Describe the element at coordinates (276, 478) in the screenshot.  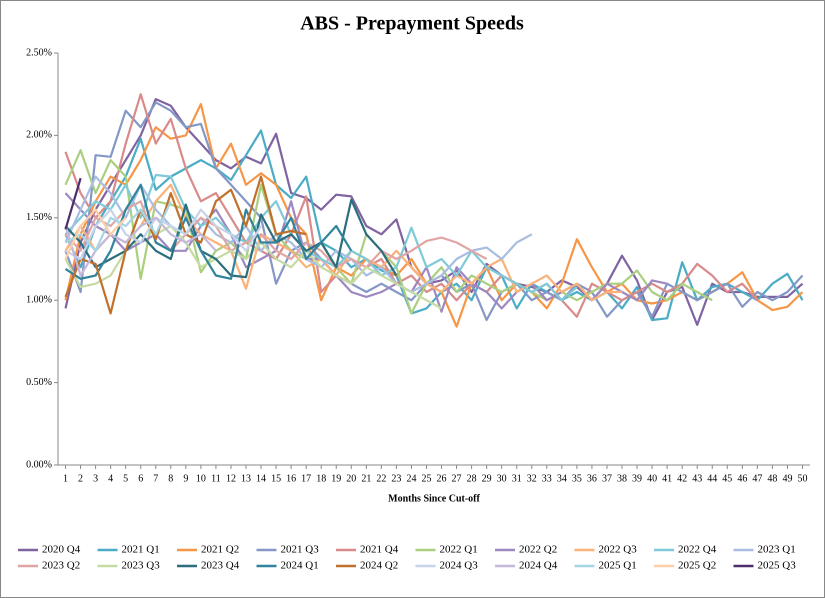
I see `x-tick-label: 15` at that location.